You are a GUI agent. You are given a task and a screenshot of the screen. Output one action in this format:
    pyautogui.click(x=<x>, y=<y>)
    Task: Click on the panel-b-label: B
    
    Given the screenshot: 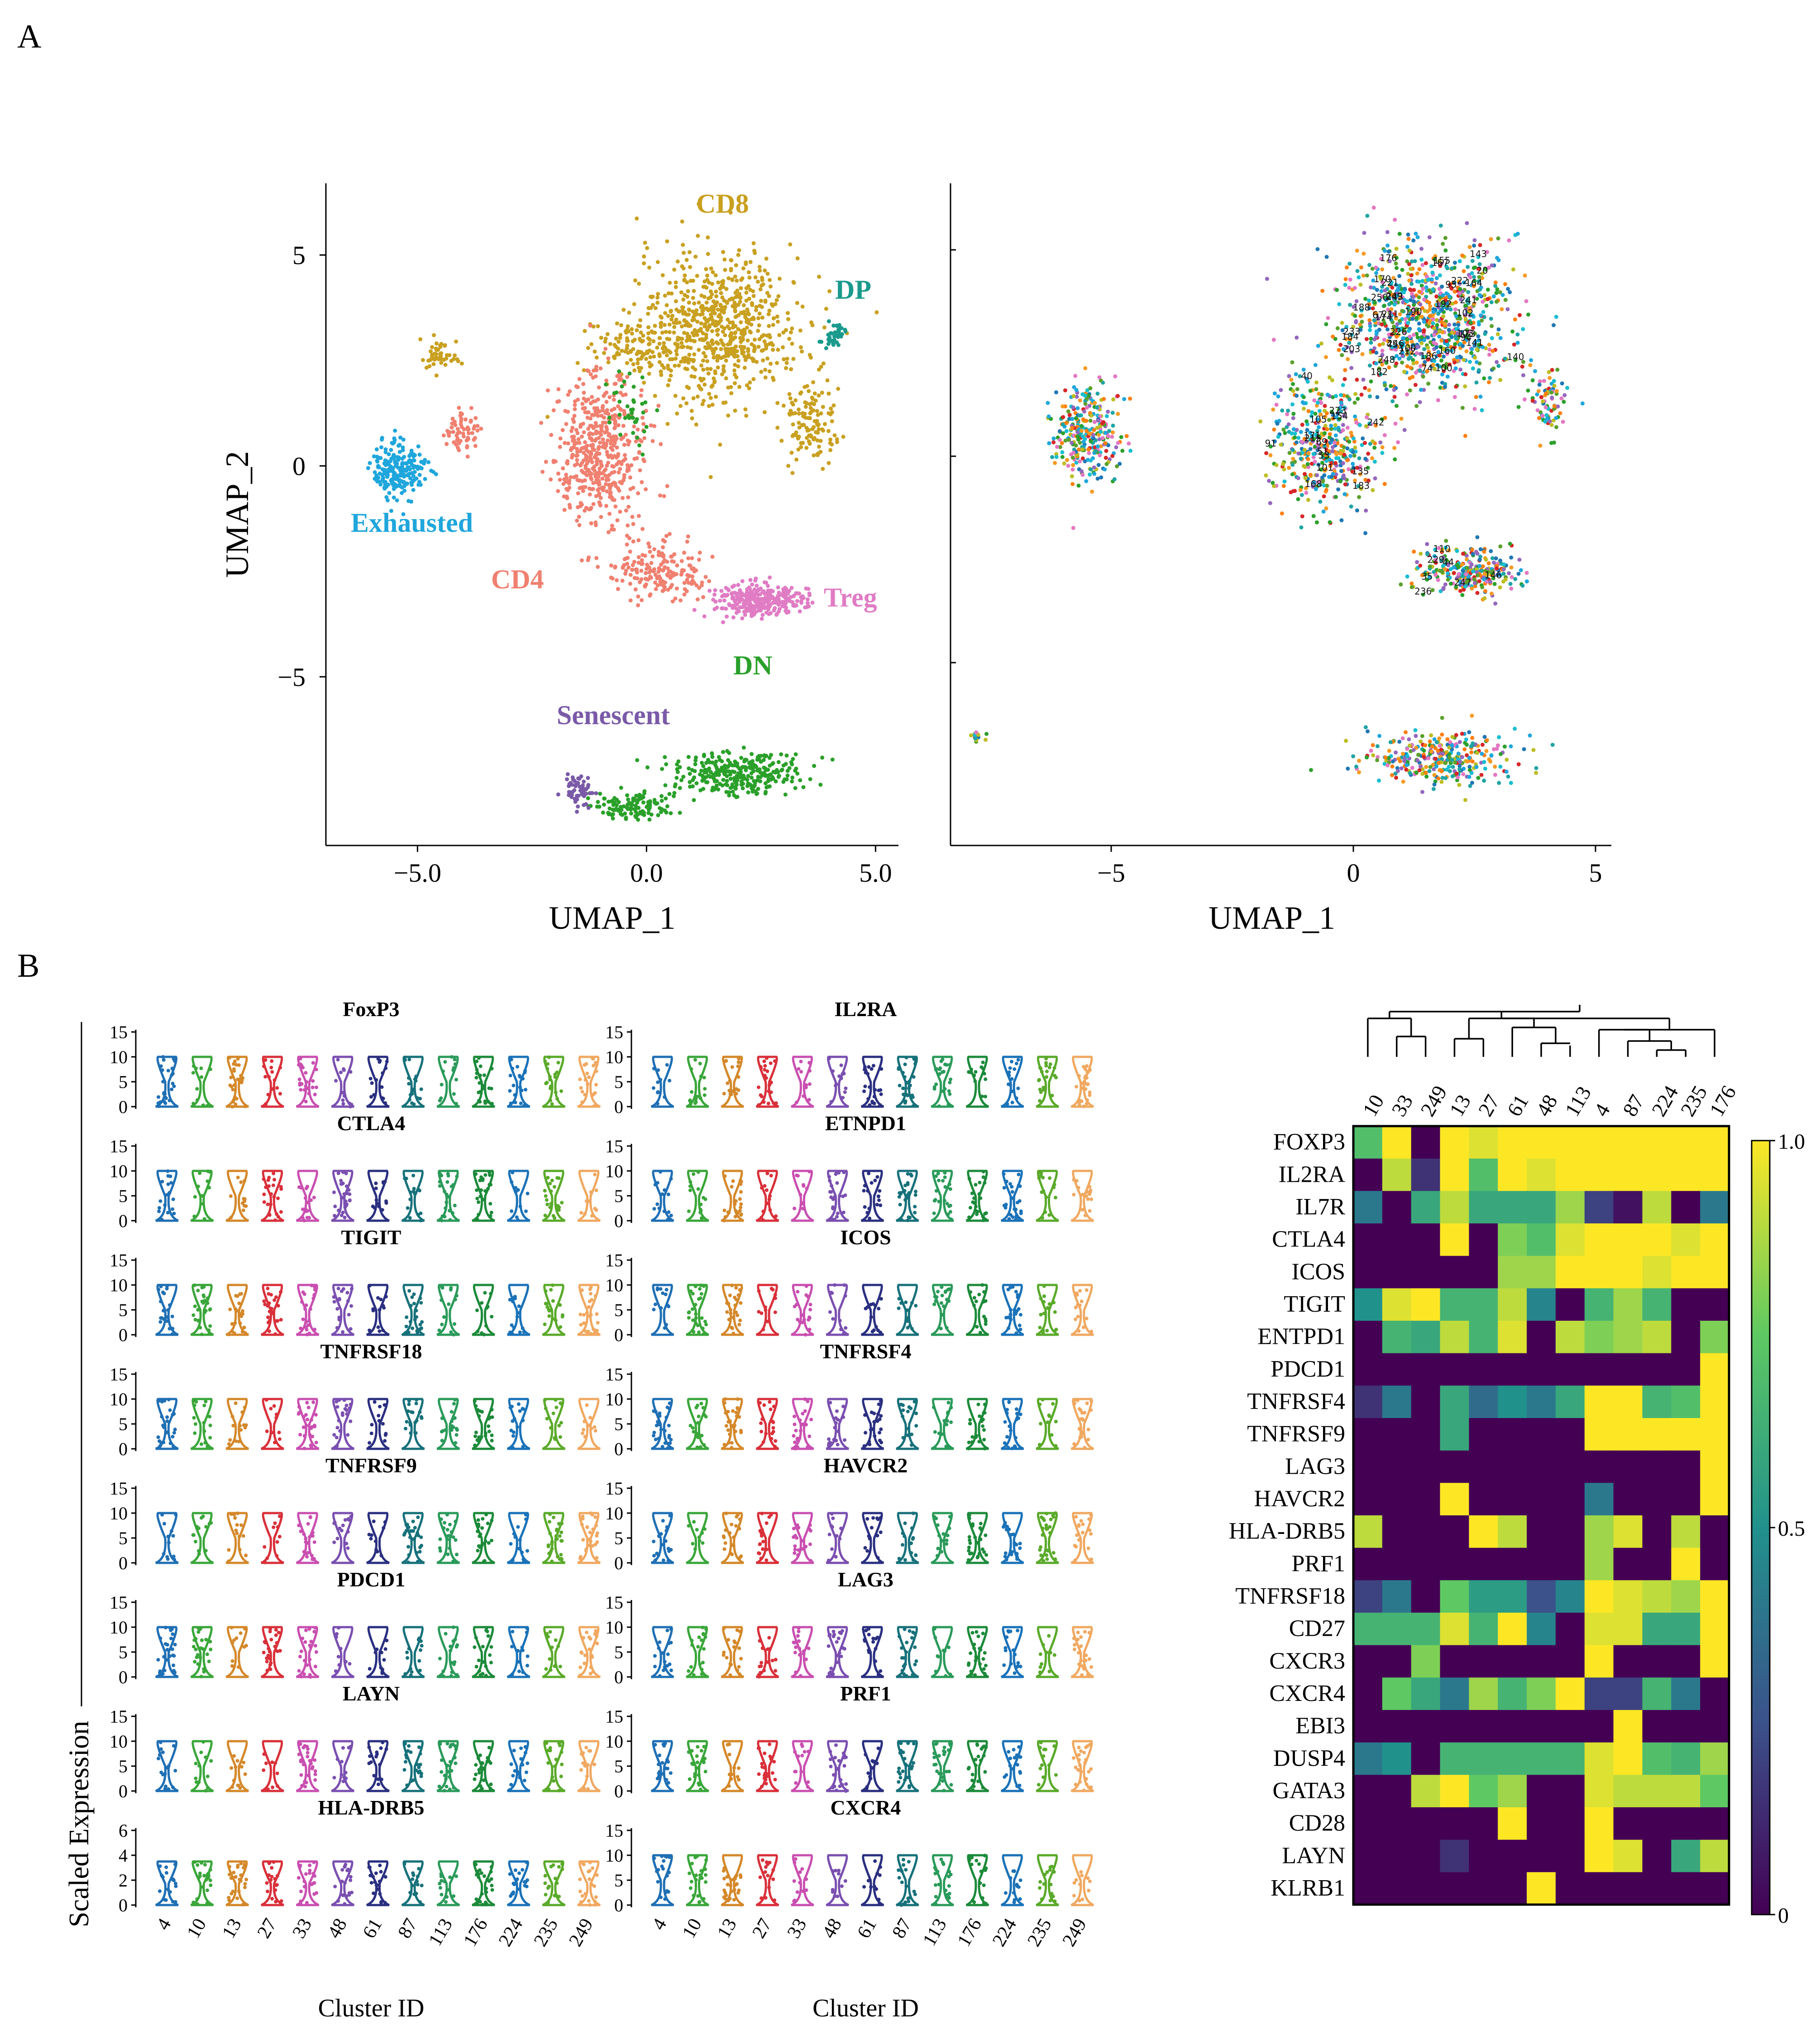 What is the action you would take?
    pyautogui.click(x=28, y=965)
    